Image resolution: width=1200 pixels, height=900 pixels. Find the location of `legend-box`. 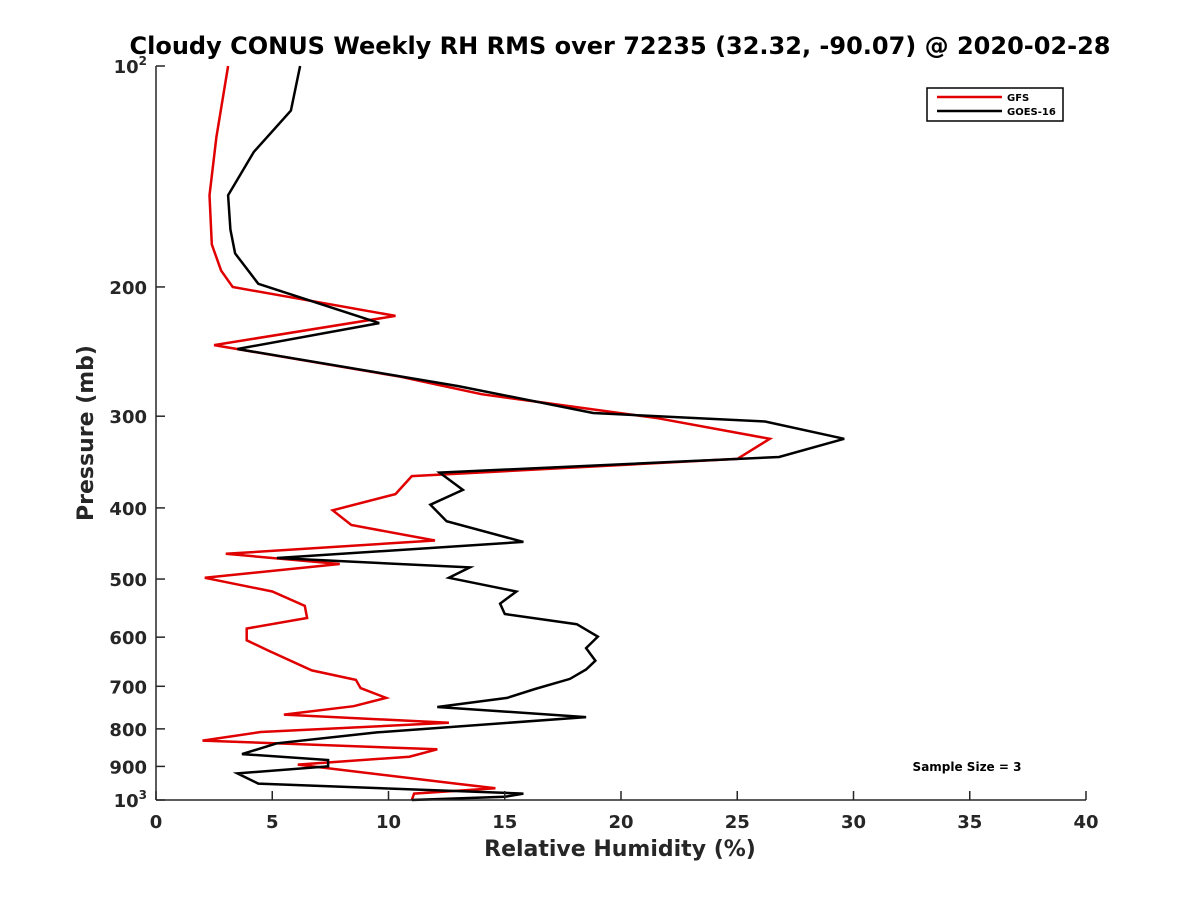

legend-box is located at coordinates (995, 104).